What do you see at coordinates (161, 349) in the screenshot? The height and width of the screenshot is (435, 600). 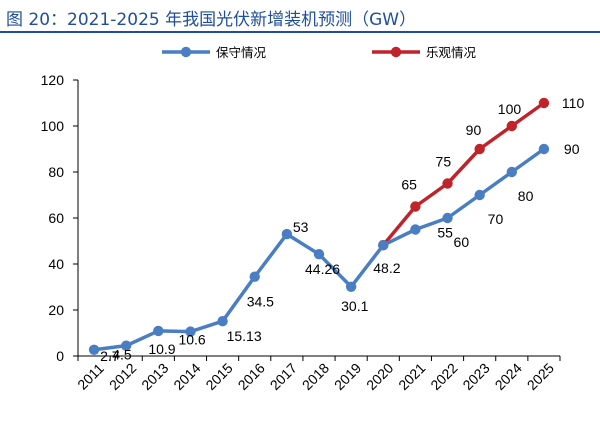 I see `data-label-conservative: 10.9` at bounding box center [161, 349].